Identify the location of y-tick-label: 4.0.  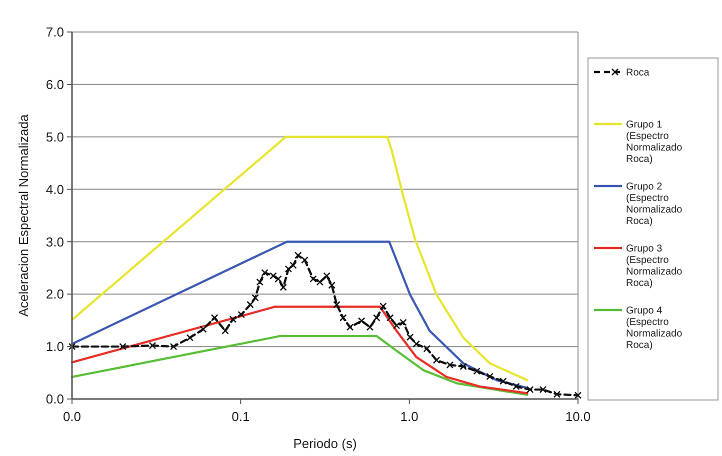
(55, 189).